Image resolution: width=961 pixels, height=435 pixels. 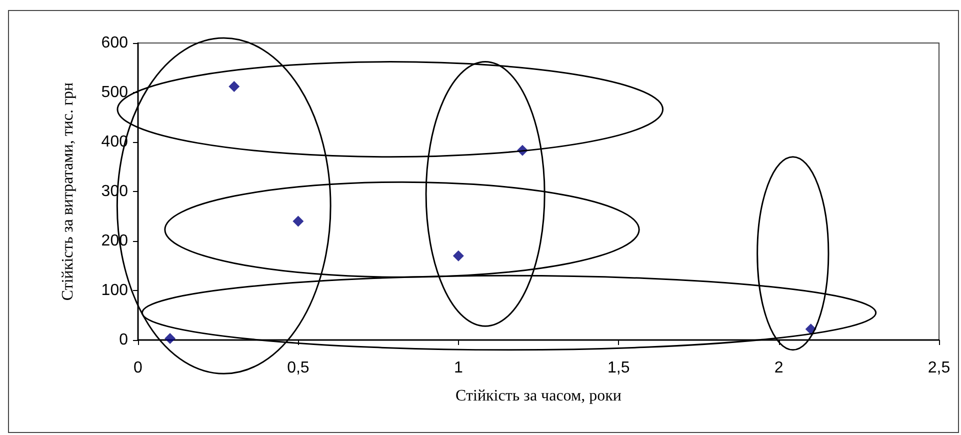 I want to click on x-axis-title: Стійкість за часом, роки, so click(x=539, y=396).